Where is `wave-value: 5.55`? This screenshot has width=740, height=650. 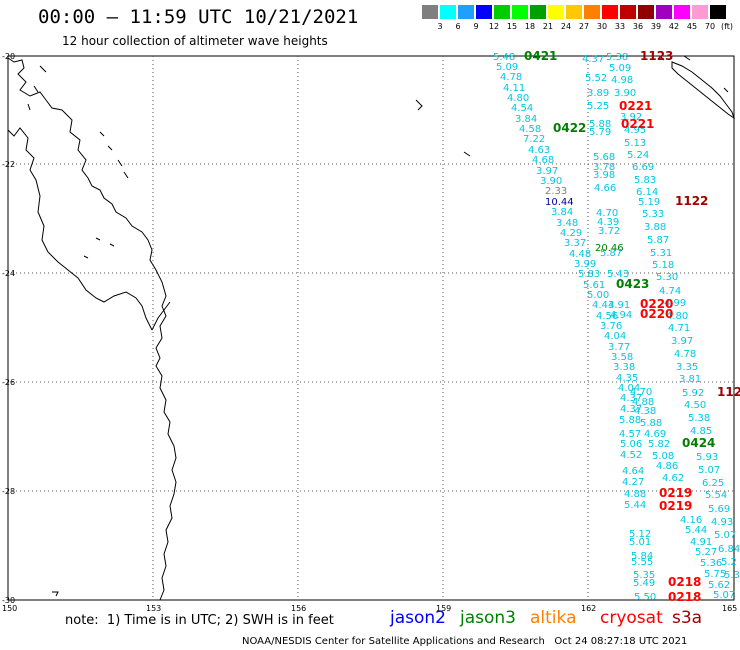
wave-value: 5.55 is located at coordinates (642, 562).